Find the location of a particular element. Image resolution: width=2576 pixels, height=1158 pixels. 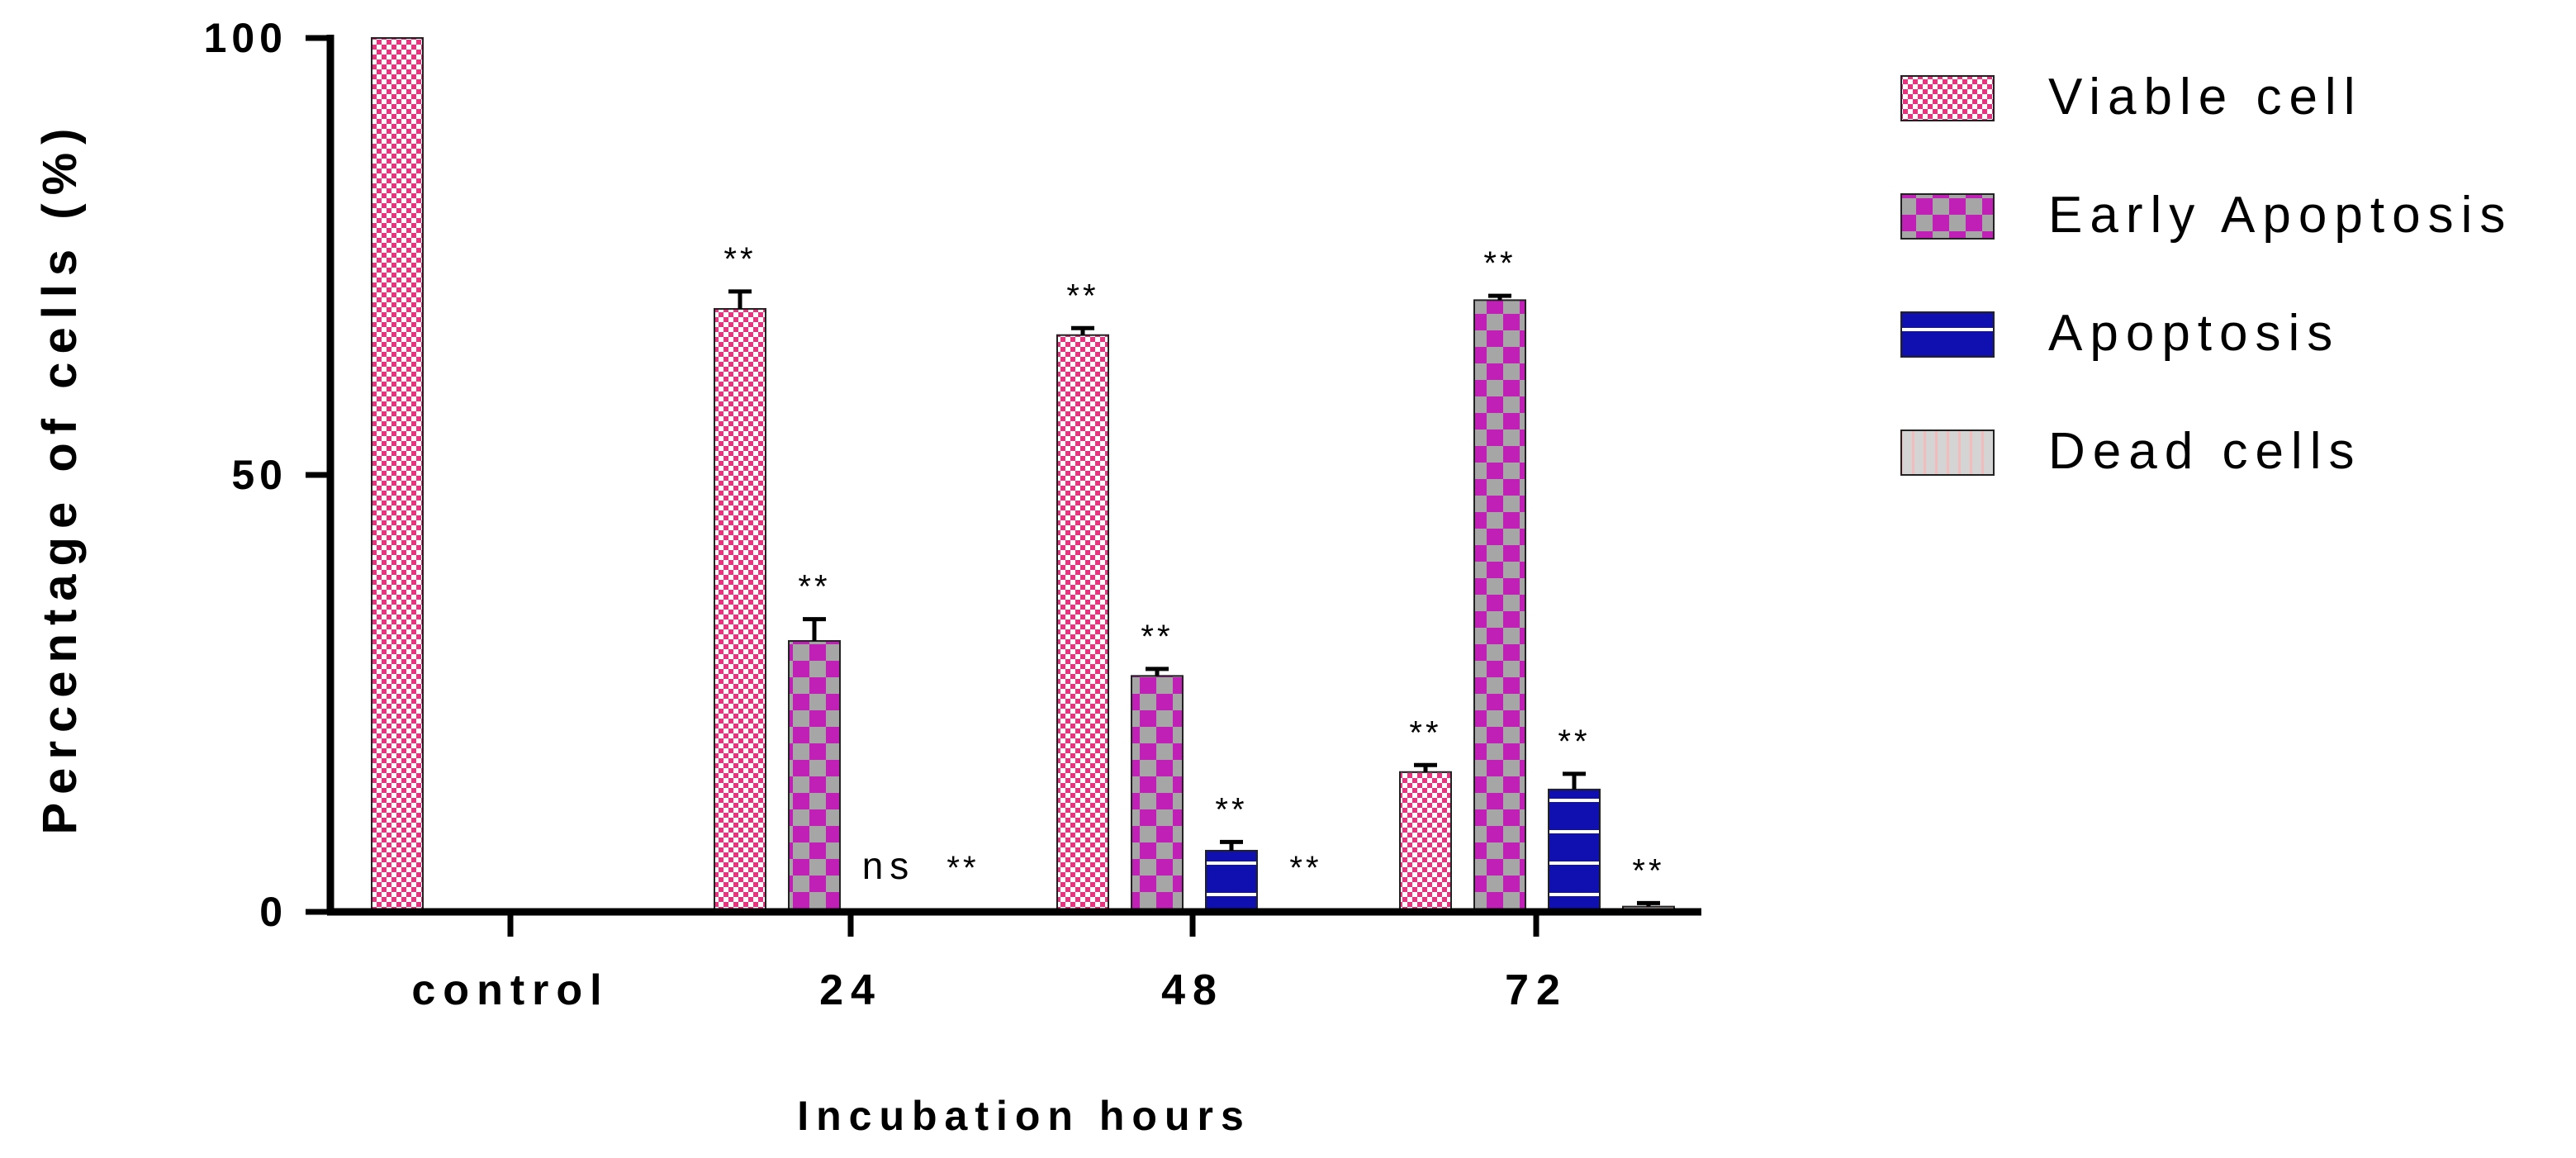

legend-swatch-viable-cell is located at coordinates (1948, 98).